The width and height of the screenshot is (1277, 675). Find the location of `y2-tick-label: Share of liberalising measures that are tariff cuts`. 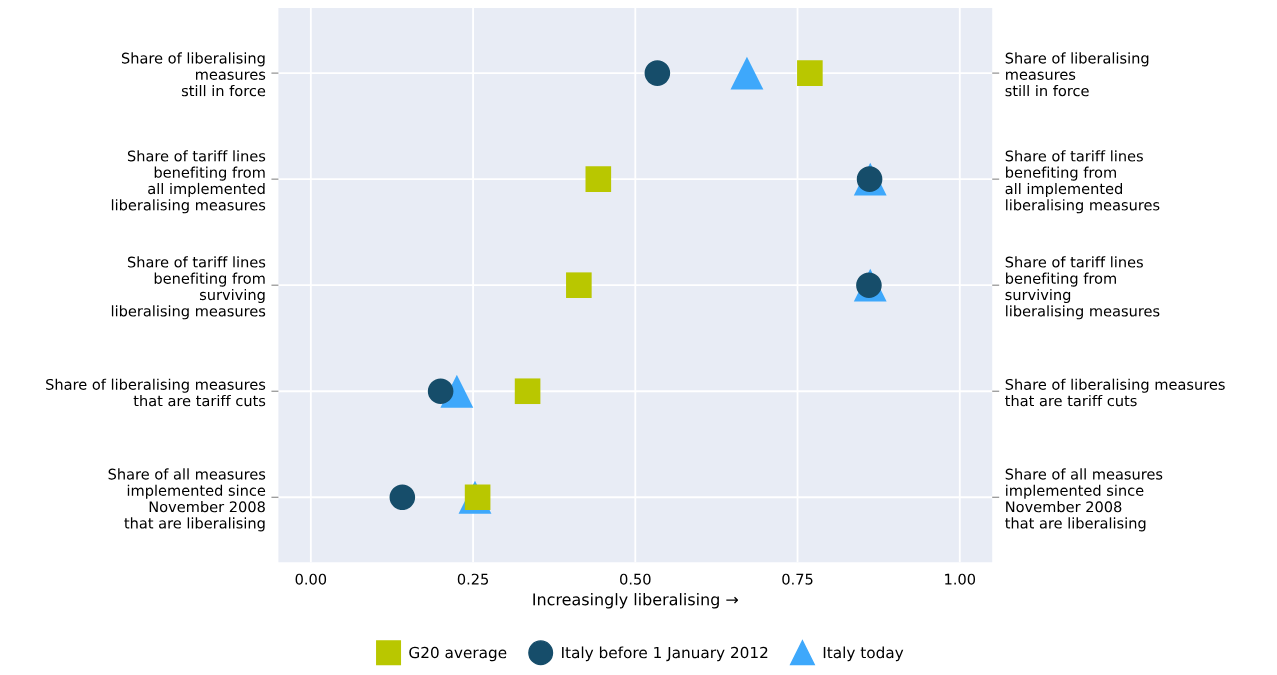

y2-tick-label: Share of liberalising measures that are tariff cuts is located at coordinates (156, 392).